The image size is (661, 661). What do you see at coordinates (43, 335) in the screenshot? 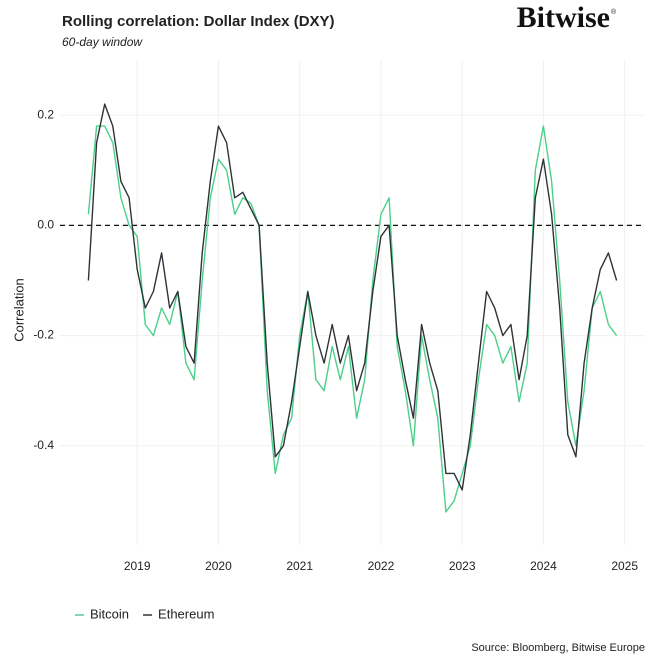
I see `y-tick-label: -0.2` at bounding box center [43, 335].